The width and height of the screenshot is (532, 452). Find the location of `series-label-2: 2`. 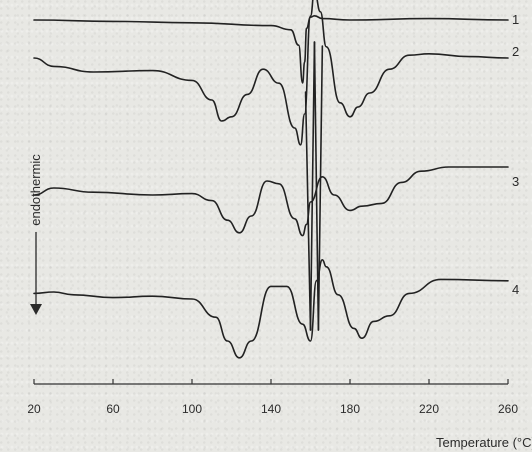

series-label-2: 2 is located at coordinates (515, 51).